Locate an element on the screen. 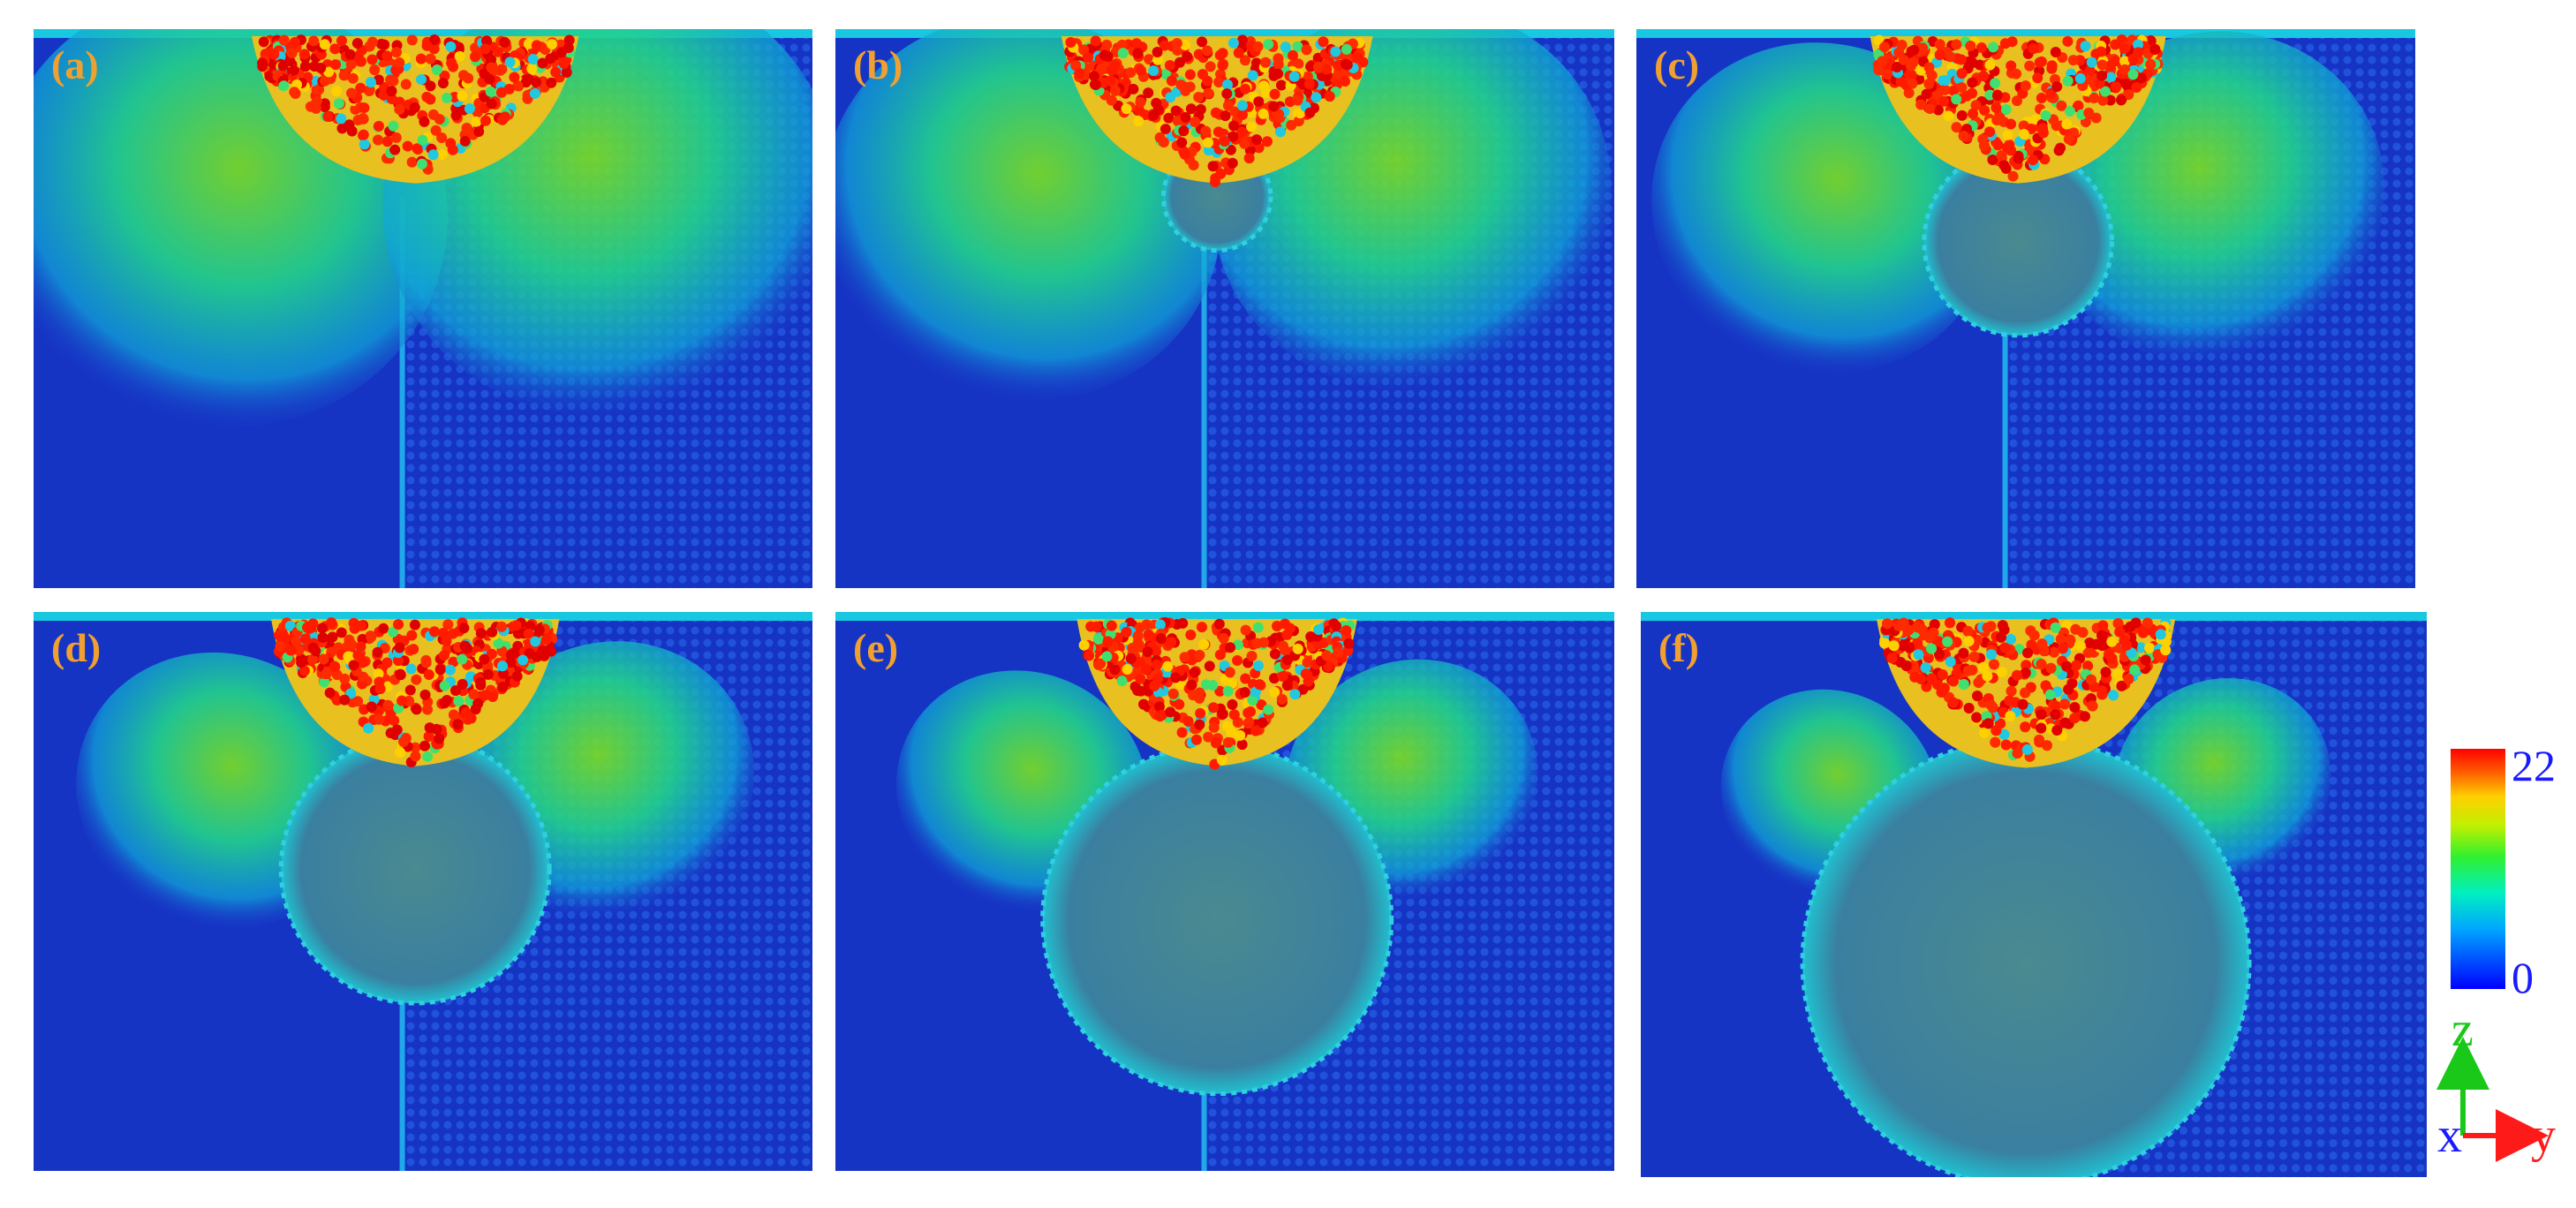 The image size is (2576, 1208). panel-e: (e) is located at coordinates (1224, 891).